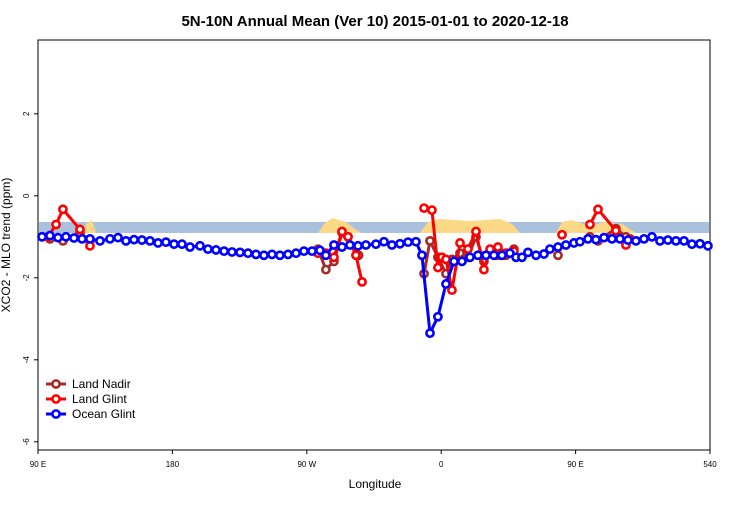 This screenshot has height=505, width=750. I want to click on x-tick-label: 90 W, so click(306, 464).